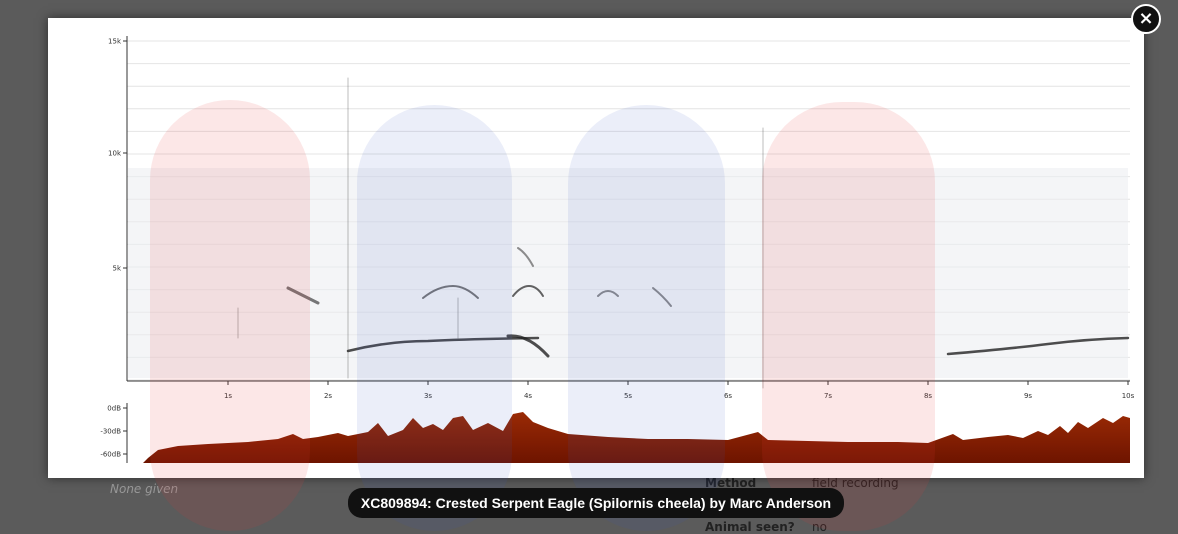 This screenshot has height=534, width=1178. Describe the element at coordinates (110, 455) in the screenshot. I see `level-tick-label: -60dB` at that location.